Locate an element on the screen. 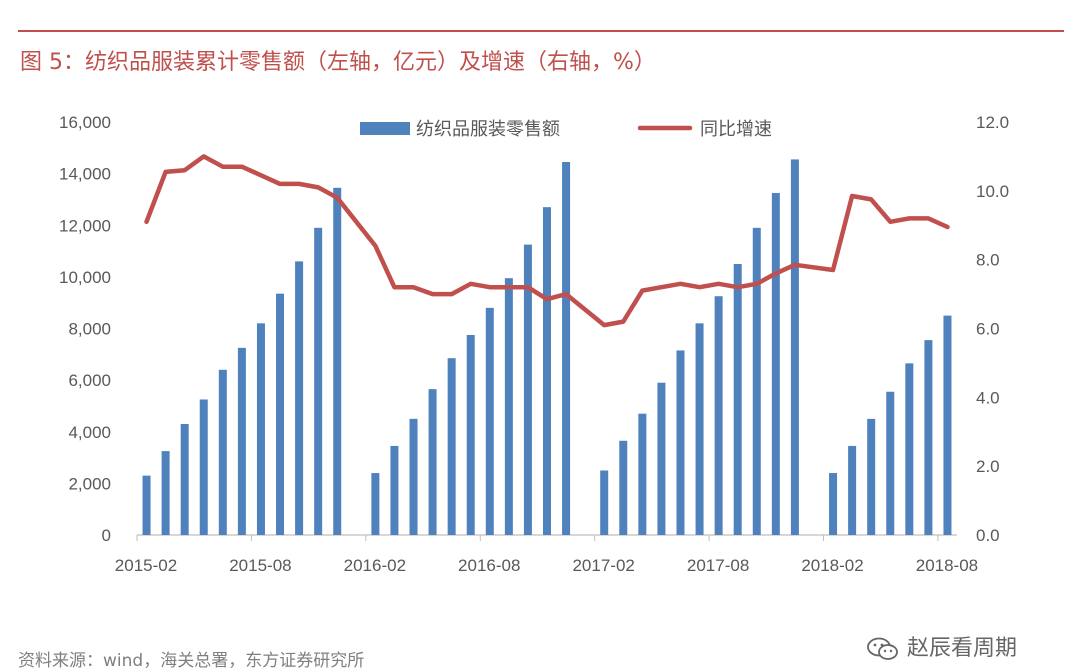 The height and width of the screenshot is (671, 1080). top-rule is located at coordinates (541, 31).